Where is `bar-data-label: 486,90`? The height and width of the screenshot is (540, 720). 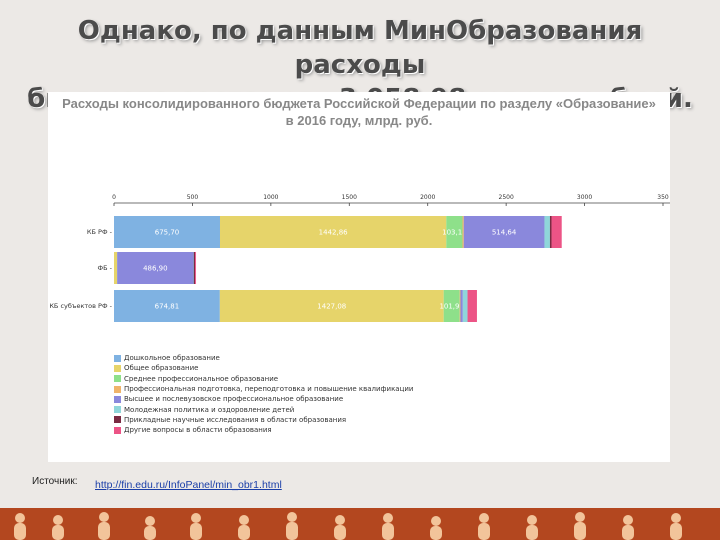 bar-data-label: 486,90 is located at coordinates (155, 269).